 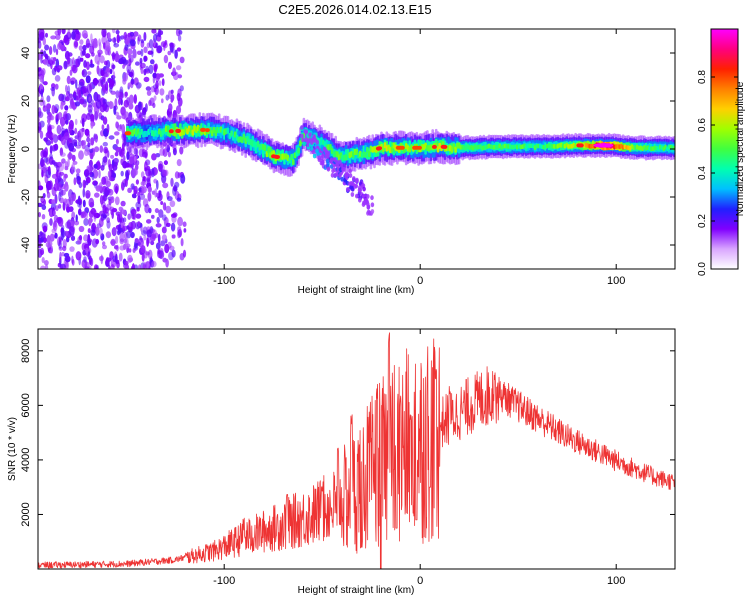 What do you see at coordinates (26, 514) in the screenshot?
I see `snr-y-tick-label: 2000` at bounding box center [26, 514].